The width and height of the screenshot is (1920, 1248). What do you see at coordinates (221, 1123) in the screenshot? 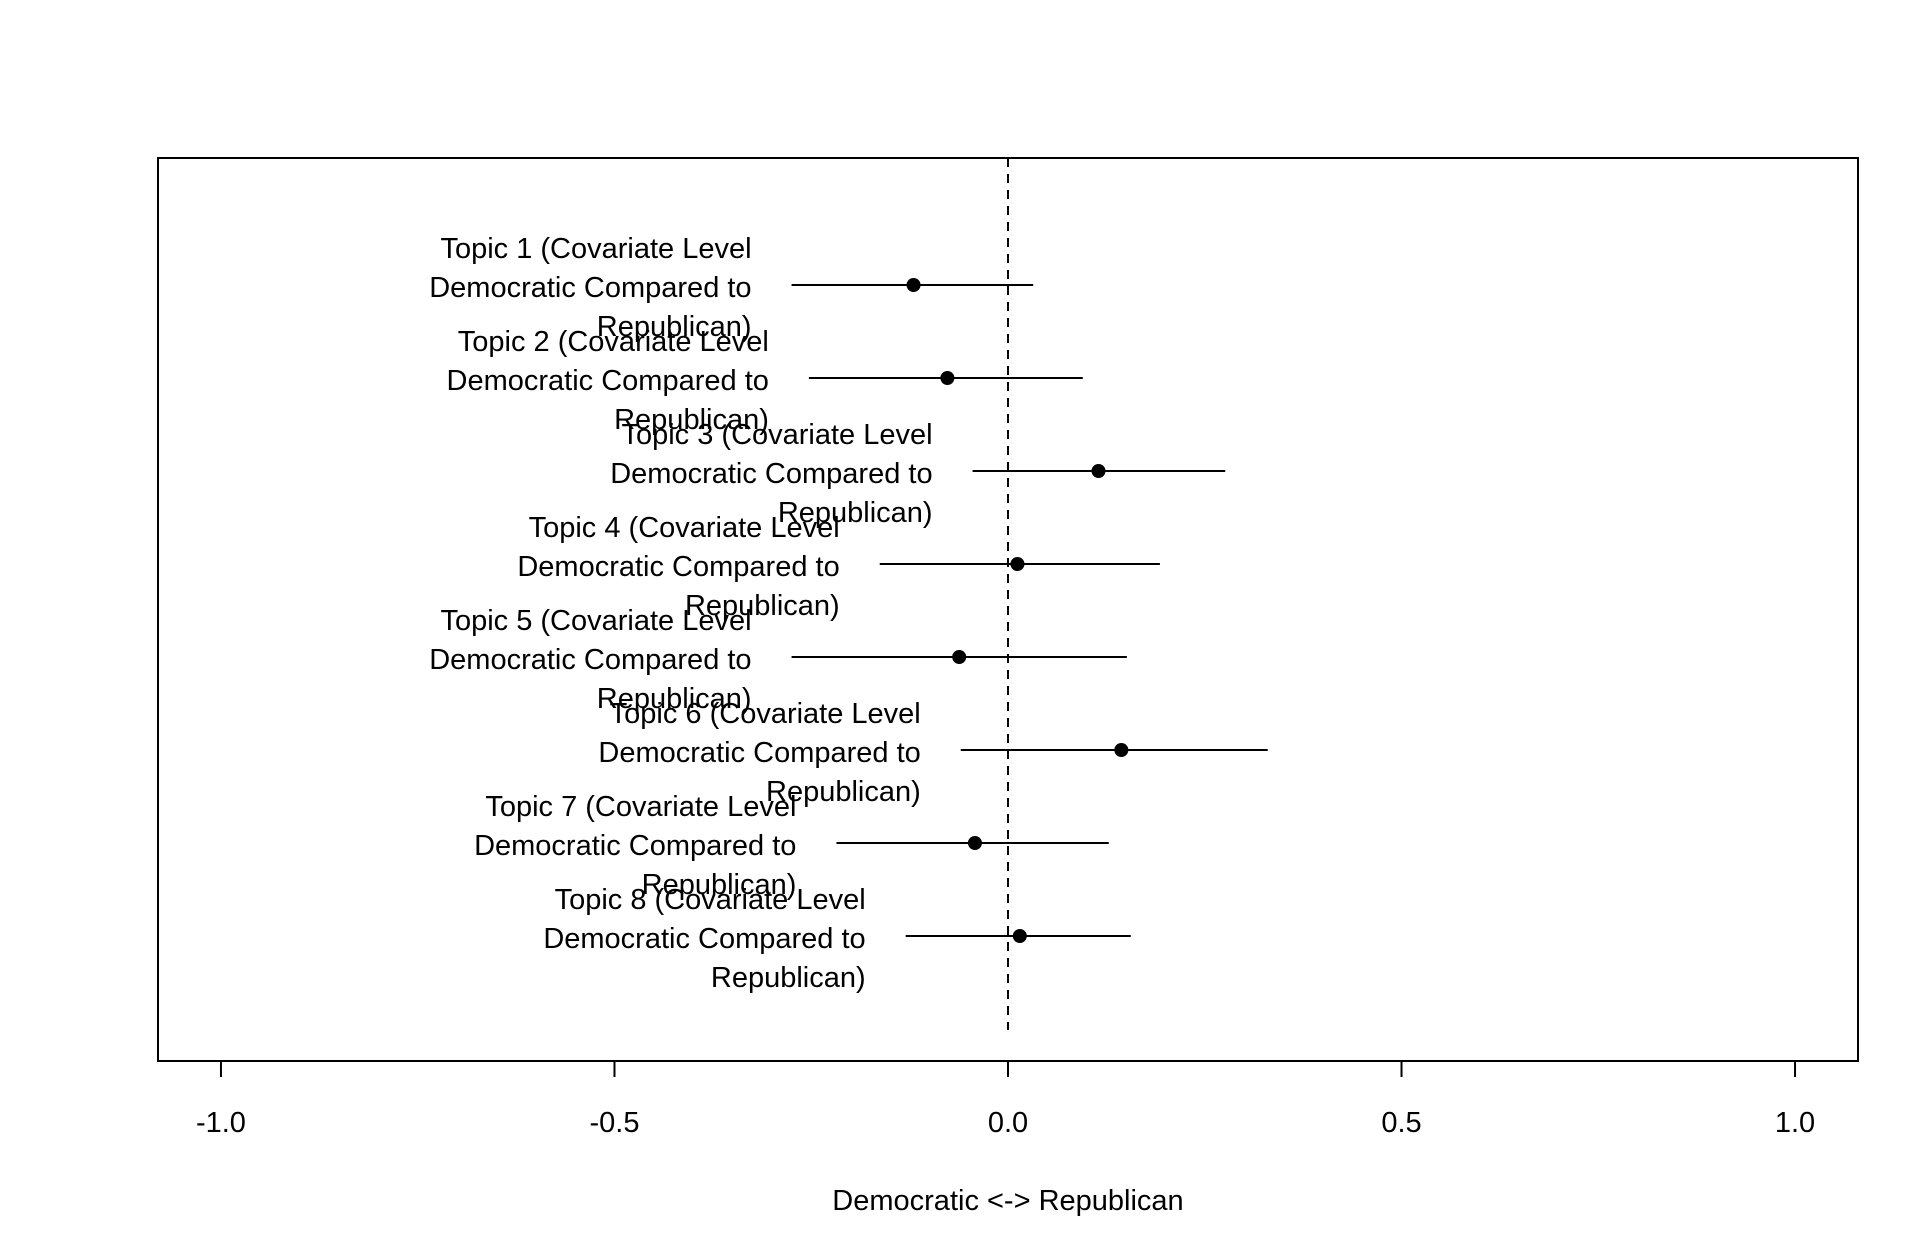
I see `x-tick-label: -1.0` at bounding box center [221, 1123].